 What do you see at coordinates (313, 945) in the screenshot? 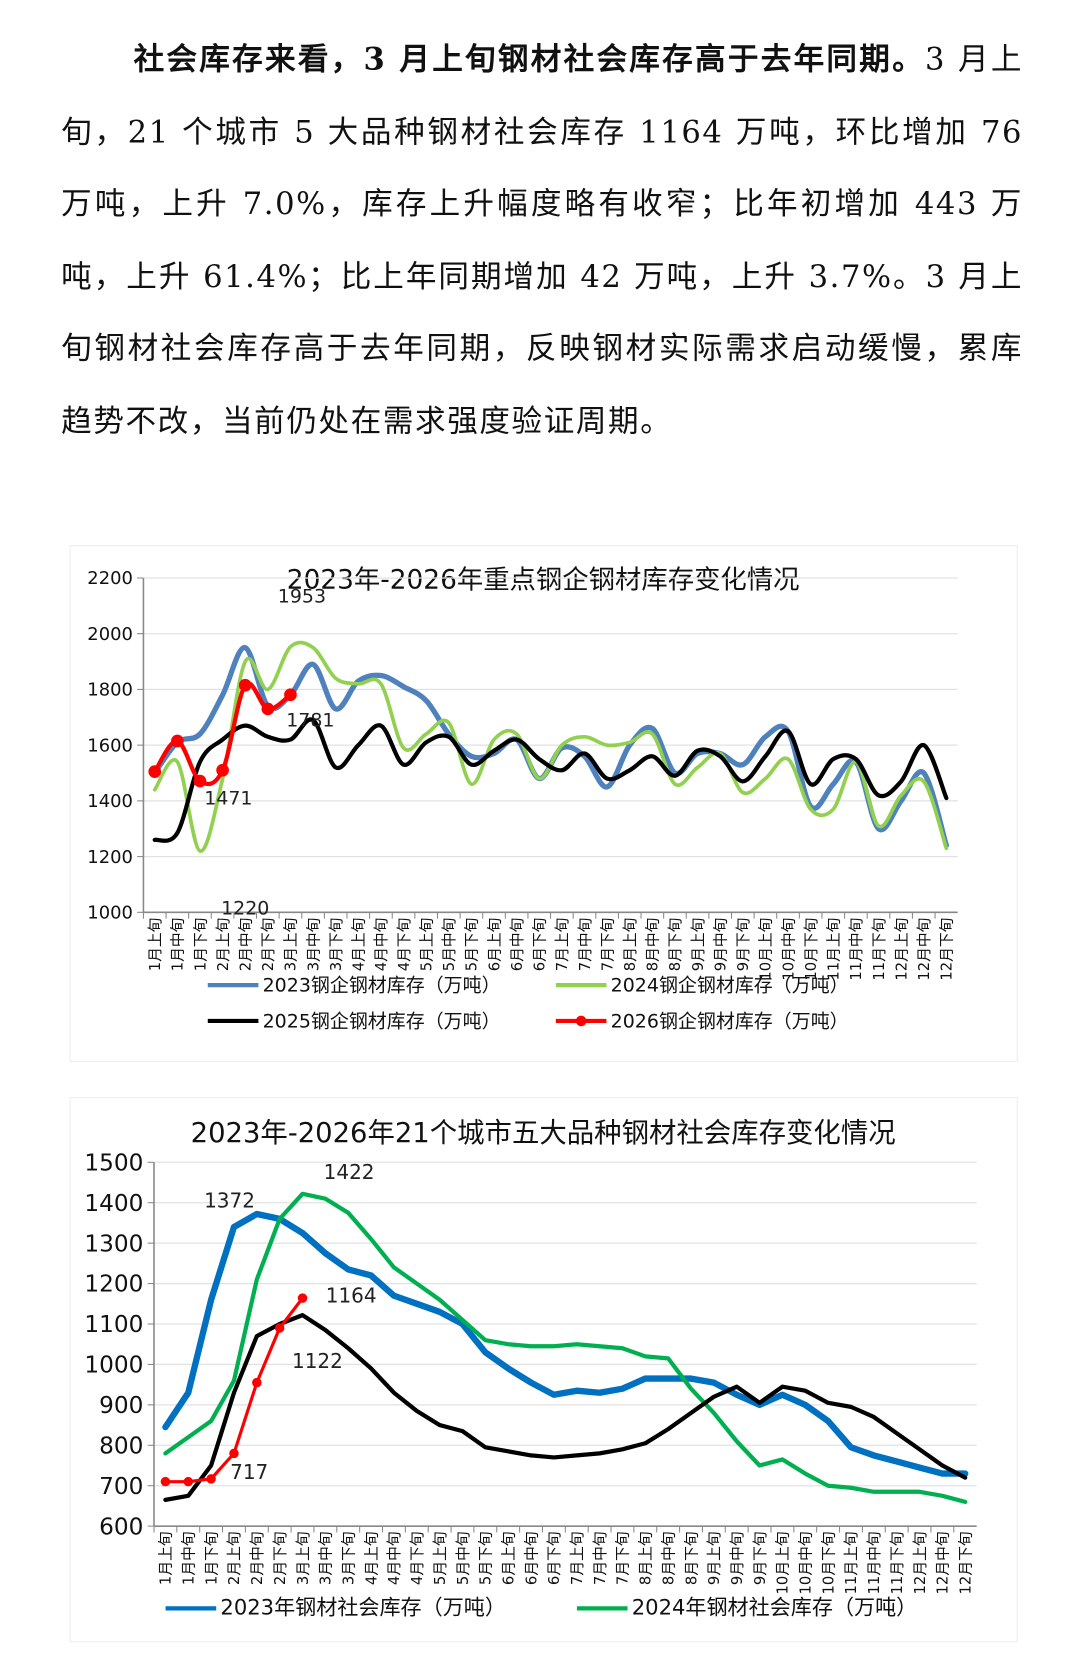
I see `x-tick-label: 3月中旬` at bounding box center [313, 945].